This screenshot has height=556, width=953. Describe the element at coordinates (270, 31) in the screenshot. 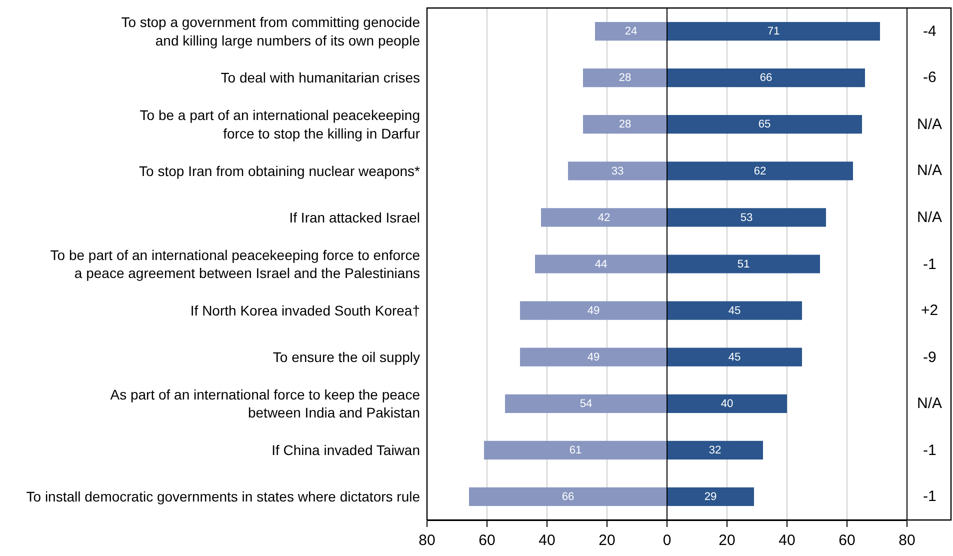

I see `y-tick-label: To stop a government from committing genocide and killing large numbers of its own people` at that location.